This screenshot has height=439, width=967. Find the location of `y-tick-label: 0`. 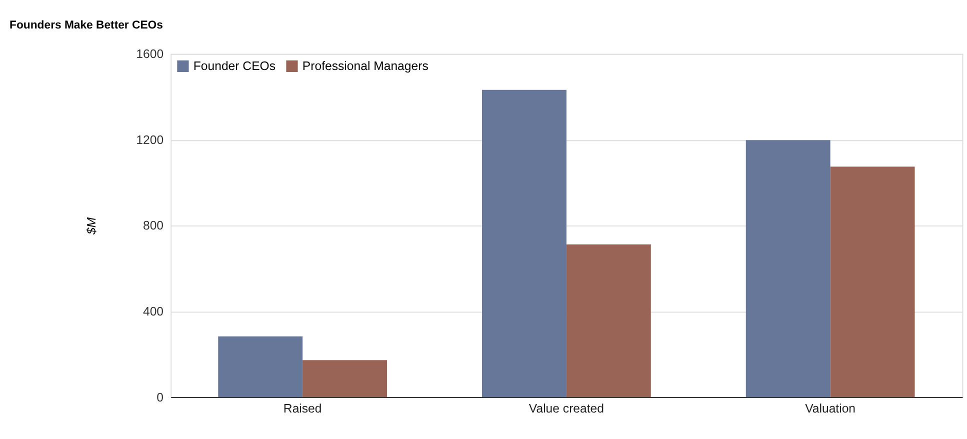

y-tick-label: 0 is located at coordinates (160, 397).